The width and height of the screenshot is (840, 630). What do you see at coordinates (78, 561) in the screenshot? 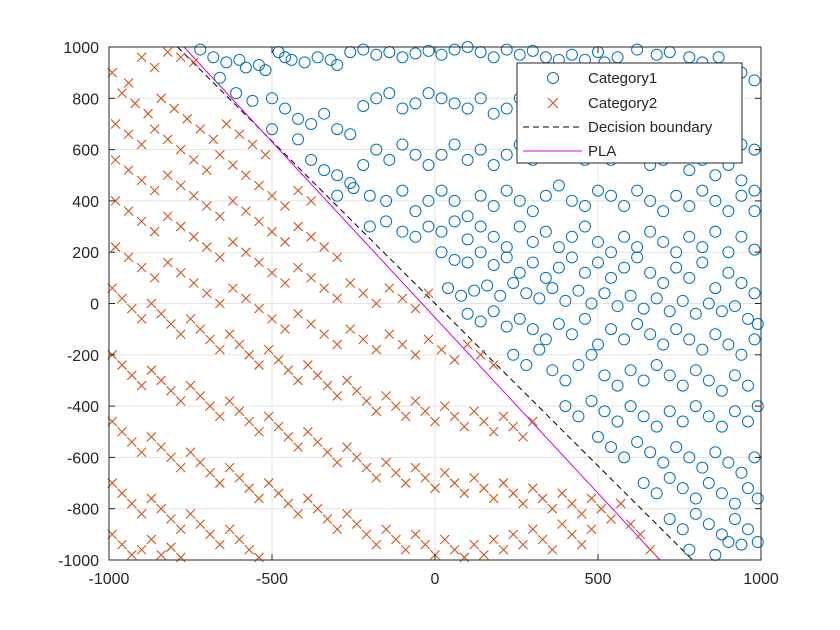
I see `y-tick-label: -1000` at bounding box center [78, 561].